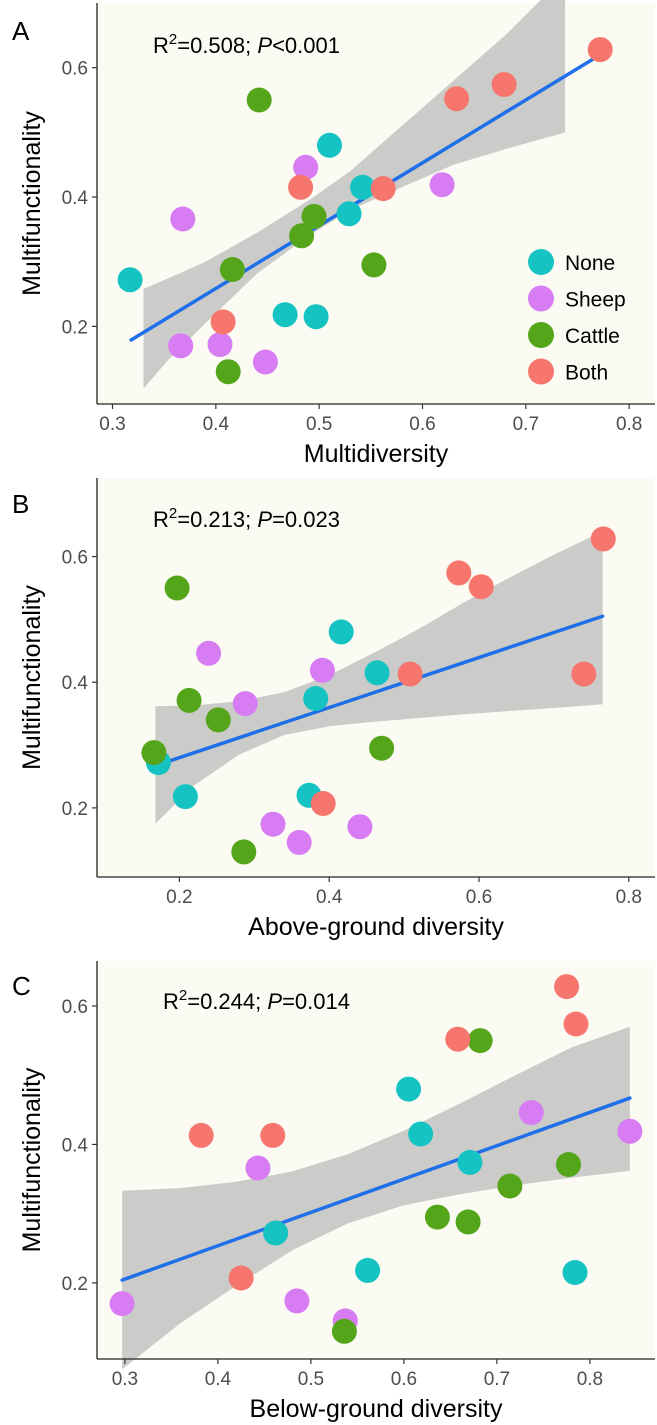  Describe the element at coordinates (586, 373) in the screenshot. I see `legend-label-both: Both` at that location.